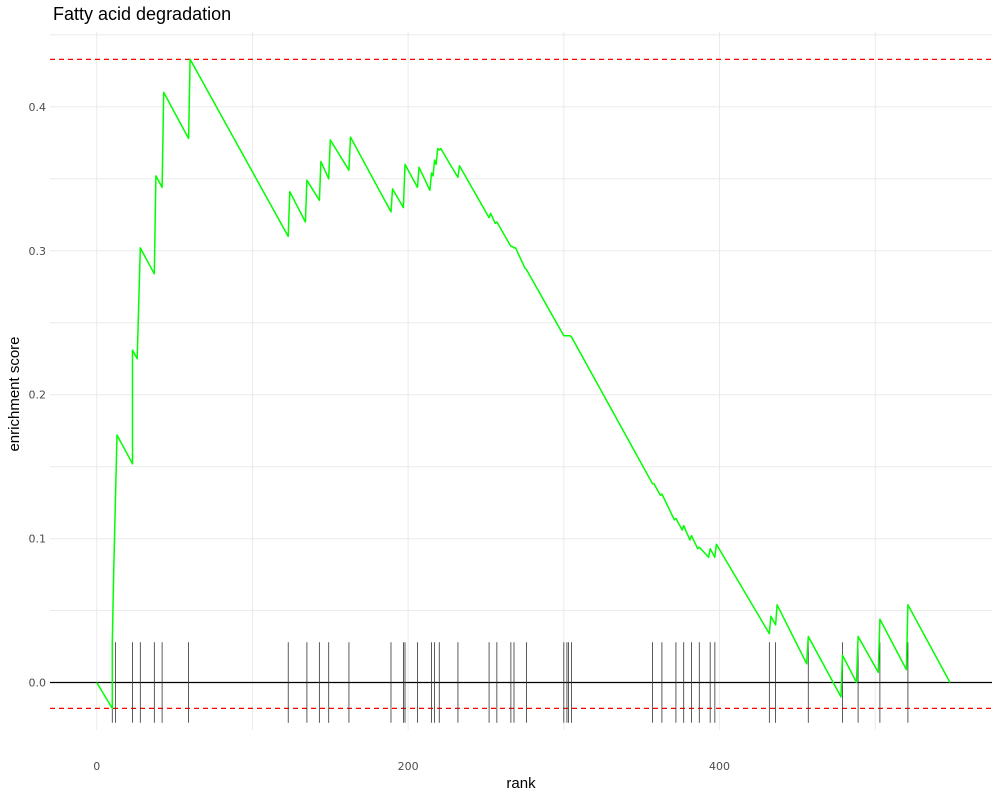 This screenshot has width=1000, height=800. What do you see at coordinates (142, 14) in the screenshot?
I see `chart-title: Fatty acid degradation` at bounding box center [142, 14].